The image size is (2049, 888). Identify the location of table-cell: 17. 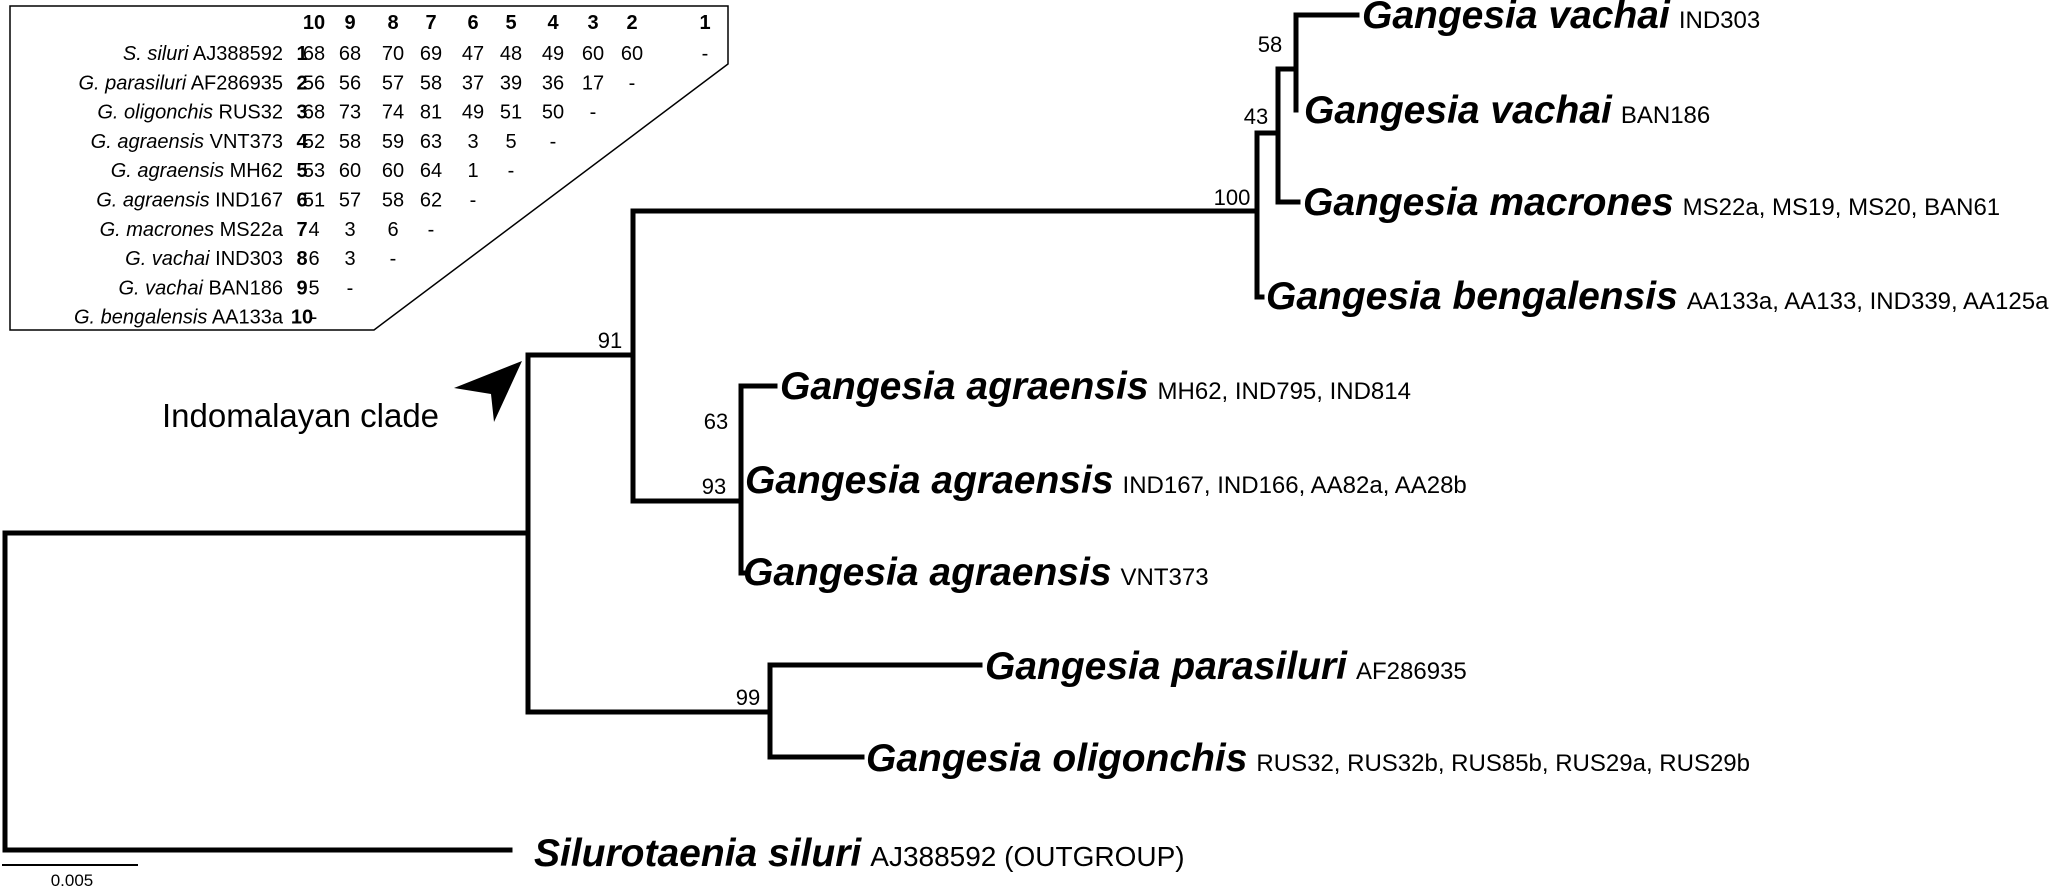
(593, 83).